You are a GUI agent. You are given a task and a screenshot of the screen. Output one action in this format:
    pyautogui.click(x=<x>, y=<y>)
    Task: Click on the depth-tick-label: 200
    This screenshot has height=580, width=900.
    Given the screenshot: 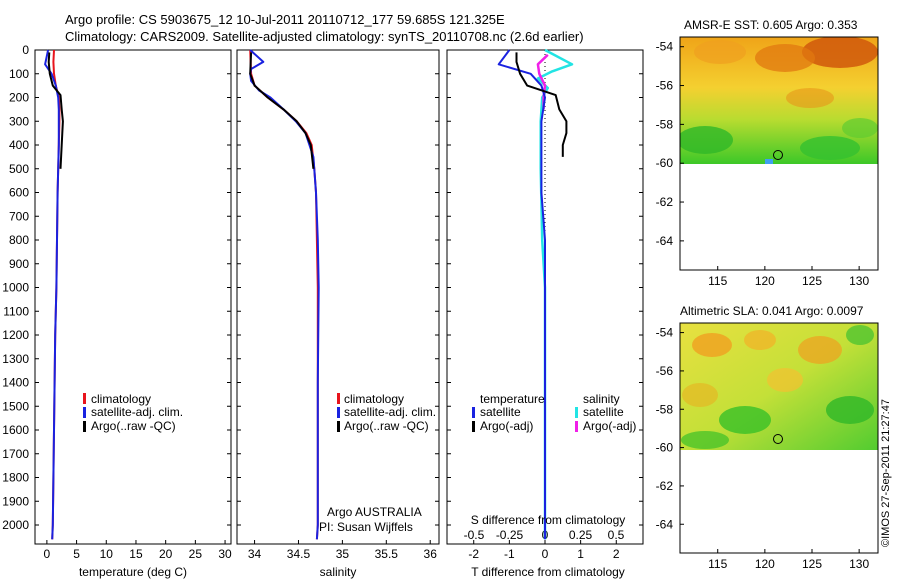 What is the action you would take?
    pyautogui.click(x=19, y=98)
    